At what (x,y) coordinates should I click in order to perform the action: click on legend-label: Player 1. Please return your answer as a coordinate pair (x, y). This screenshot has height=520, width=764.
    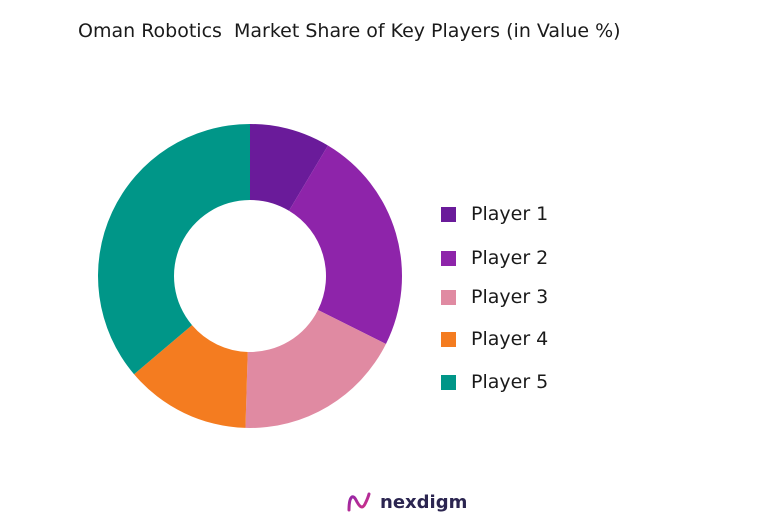
    Looking at the image, I should click on (510, 214).